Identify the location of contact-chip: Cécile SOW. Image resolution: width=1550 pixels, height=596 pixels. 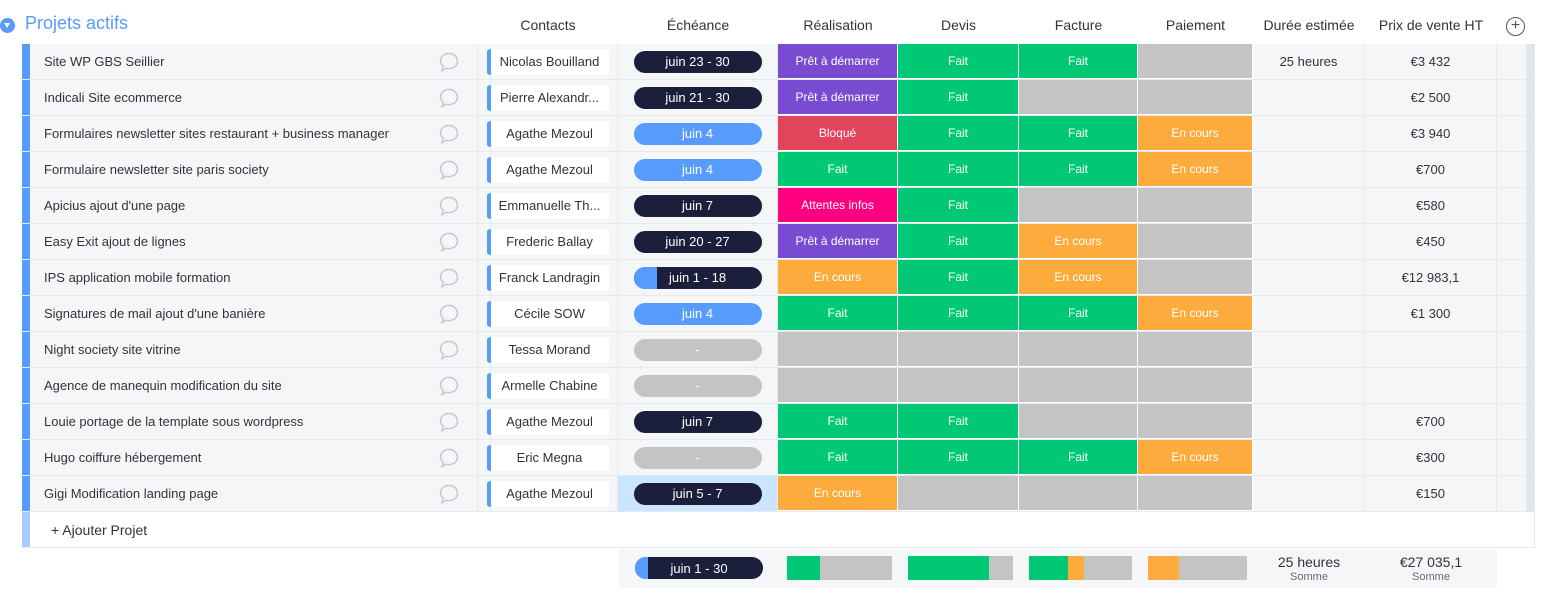
(547, 313).